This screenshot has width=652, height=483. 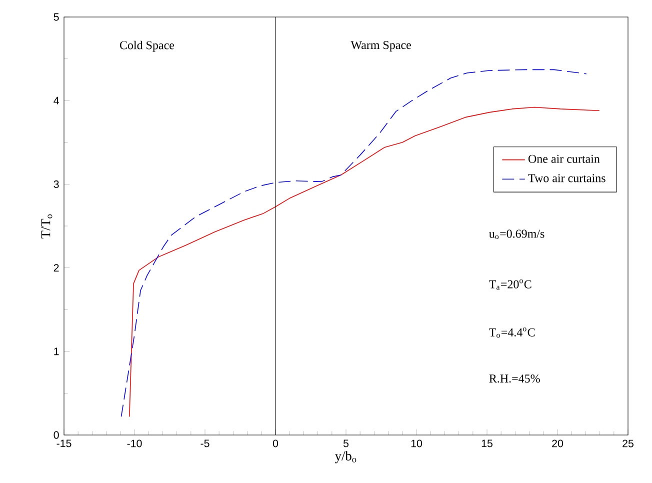 What do you see at coordinates (64, 444) in the screenshot?
I see `x-tick-label: -15` at bounding box center [64, 444].